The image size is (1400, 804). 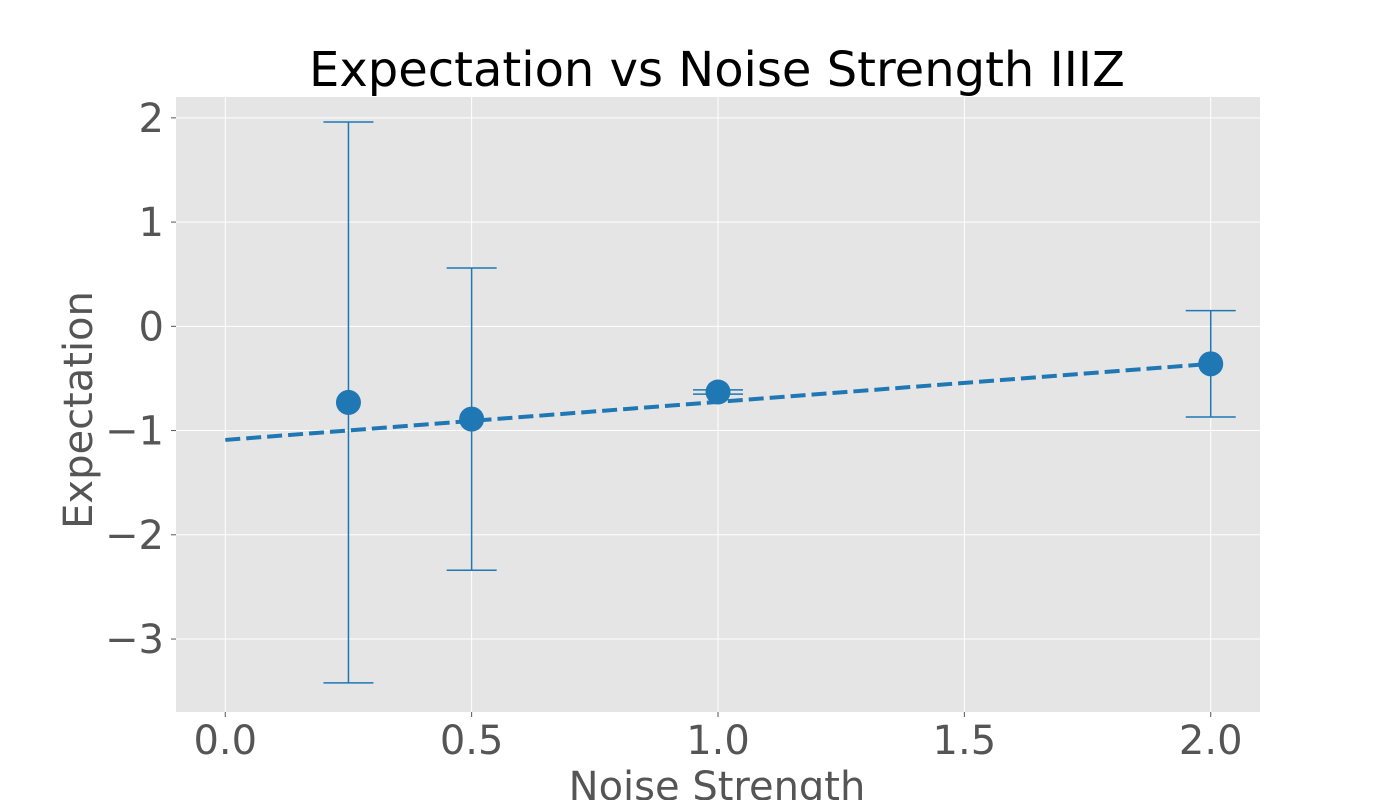 I want to click on y-tick-label: 1, so click(x=151, y=223).